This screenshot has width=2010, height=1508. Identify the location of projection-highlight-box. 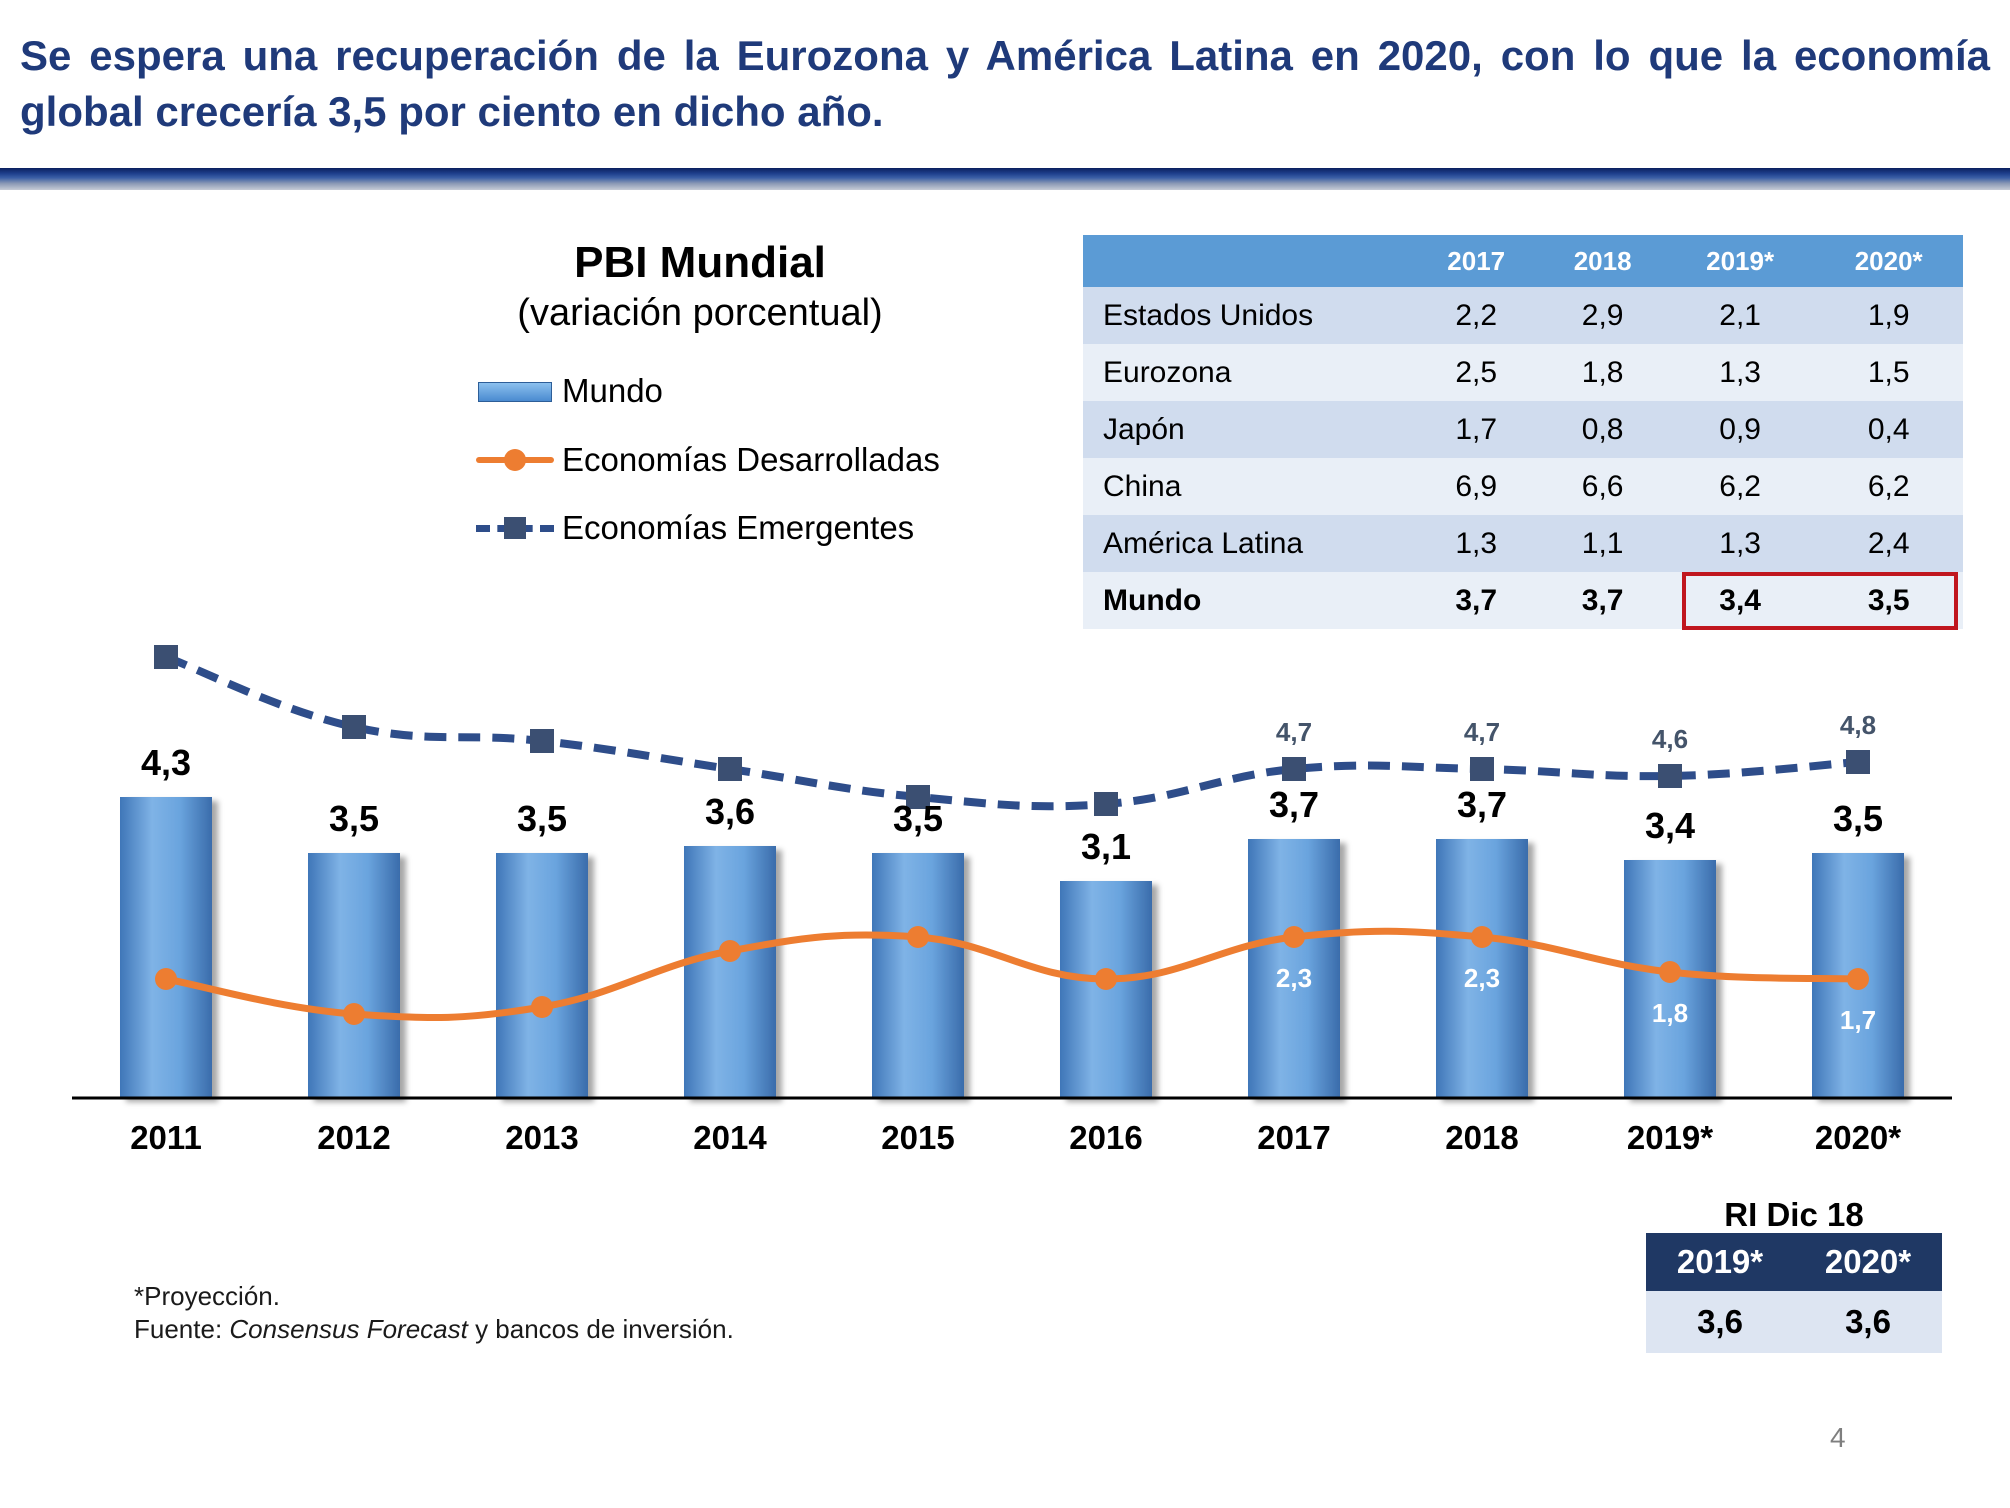
(1820, 601).